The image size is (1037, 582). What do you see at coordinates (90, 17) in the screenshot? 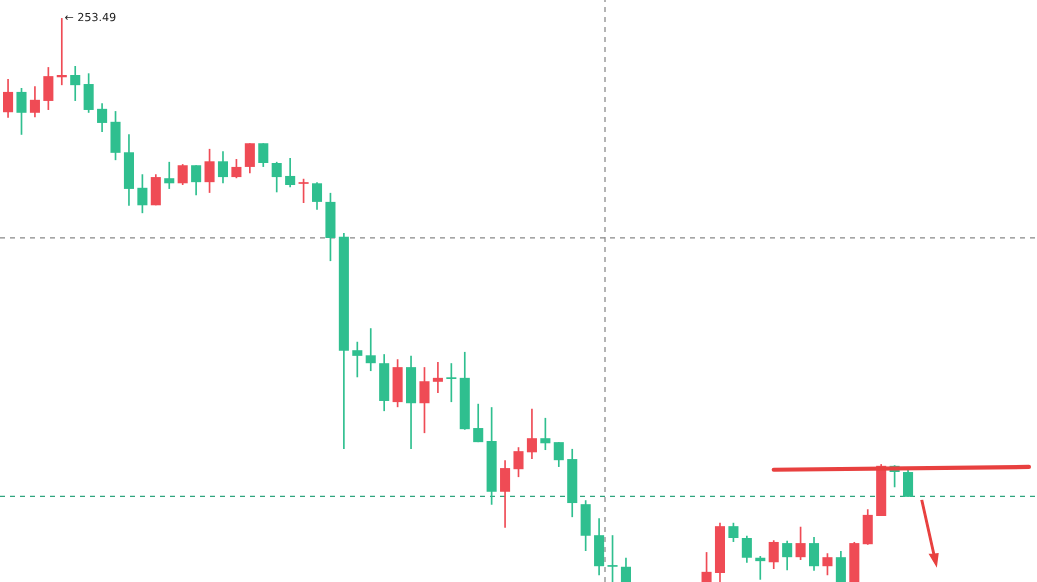
I see `annotation: ← 253.49` at bounding box center [90, 17].